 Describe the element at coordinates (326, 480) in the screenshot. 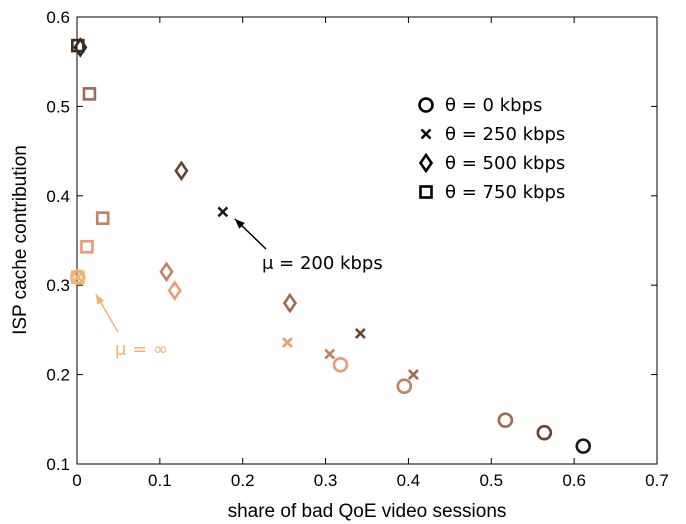

I see `x-tick-label: 0.3` at that location.